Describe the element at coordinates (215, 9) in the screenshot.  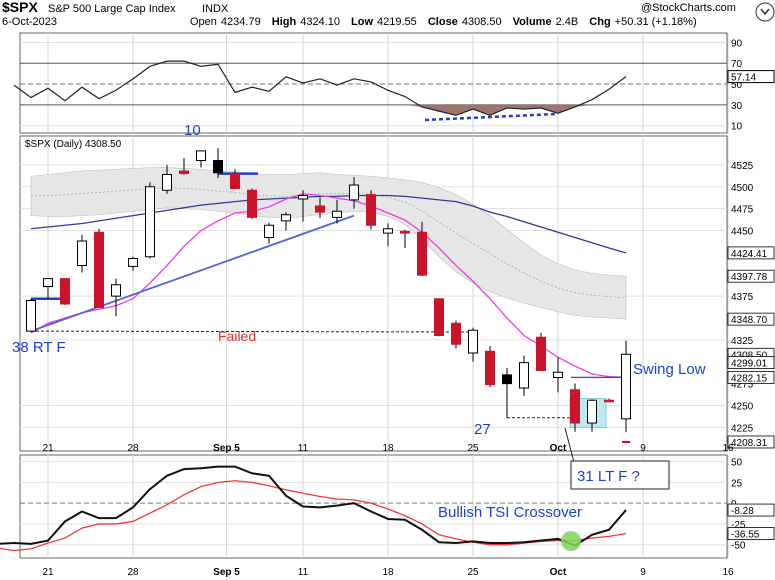
I see `exchange: INDX` at that location.